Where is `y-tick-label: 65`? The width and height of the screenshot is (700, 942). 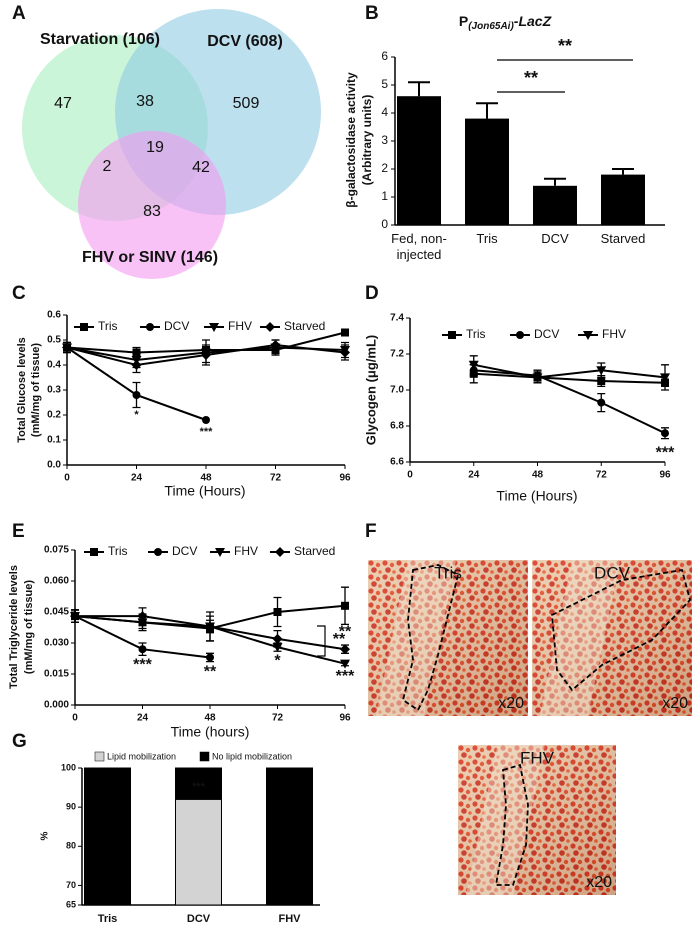 y-tick-label: 65 is located at coordinates (71, 904).